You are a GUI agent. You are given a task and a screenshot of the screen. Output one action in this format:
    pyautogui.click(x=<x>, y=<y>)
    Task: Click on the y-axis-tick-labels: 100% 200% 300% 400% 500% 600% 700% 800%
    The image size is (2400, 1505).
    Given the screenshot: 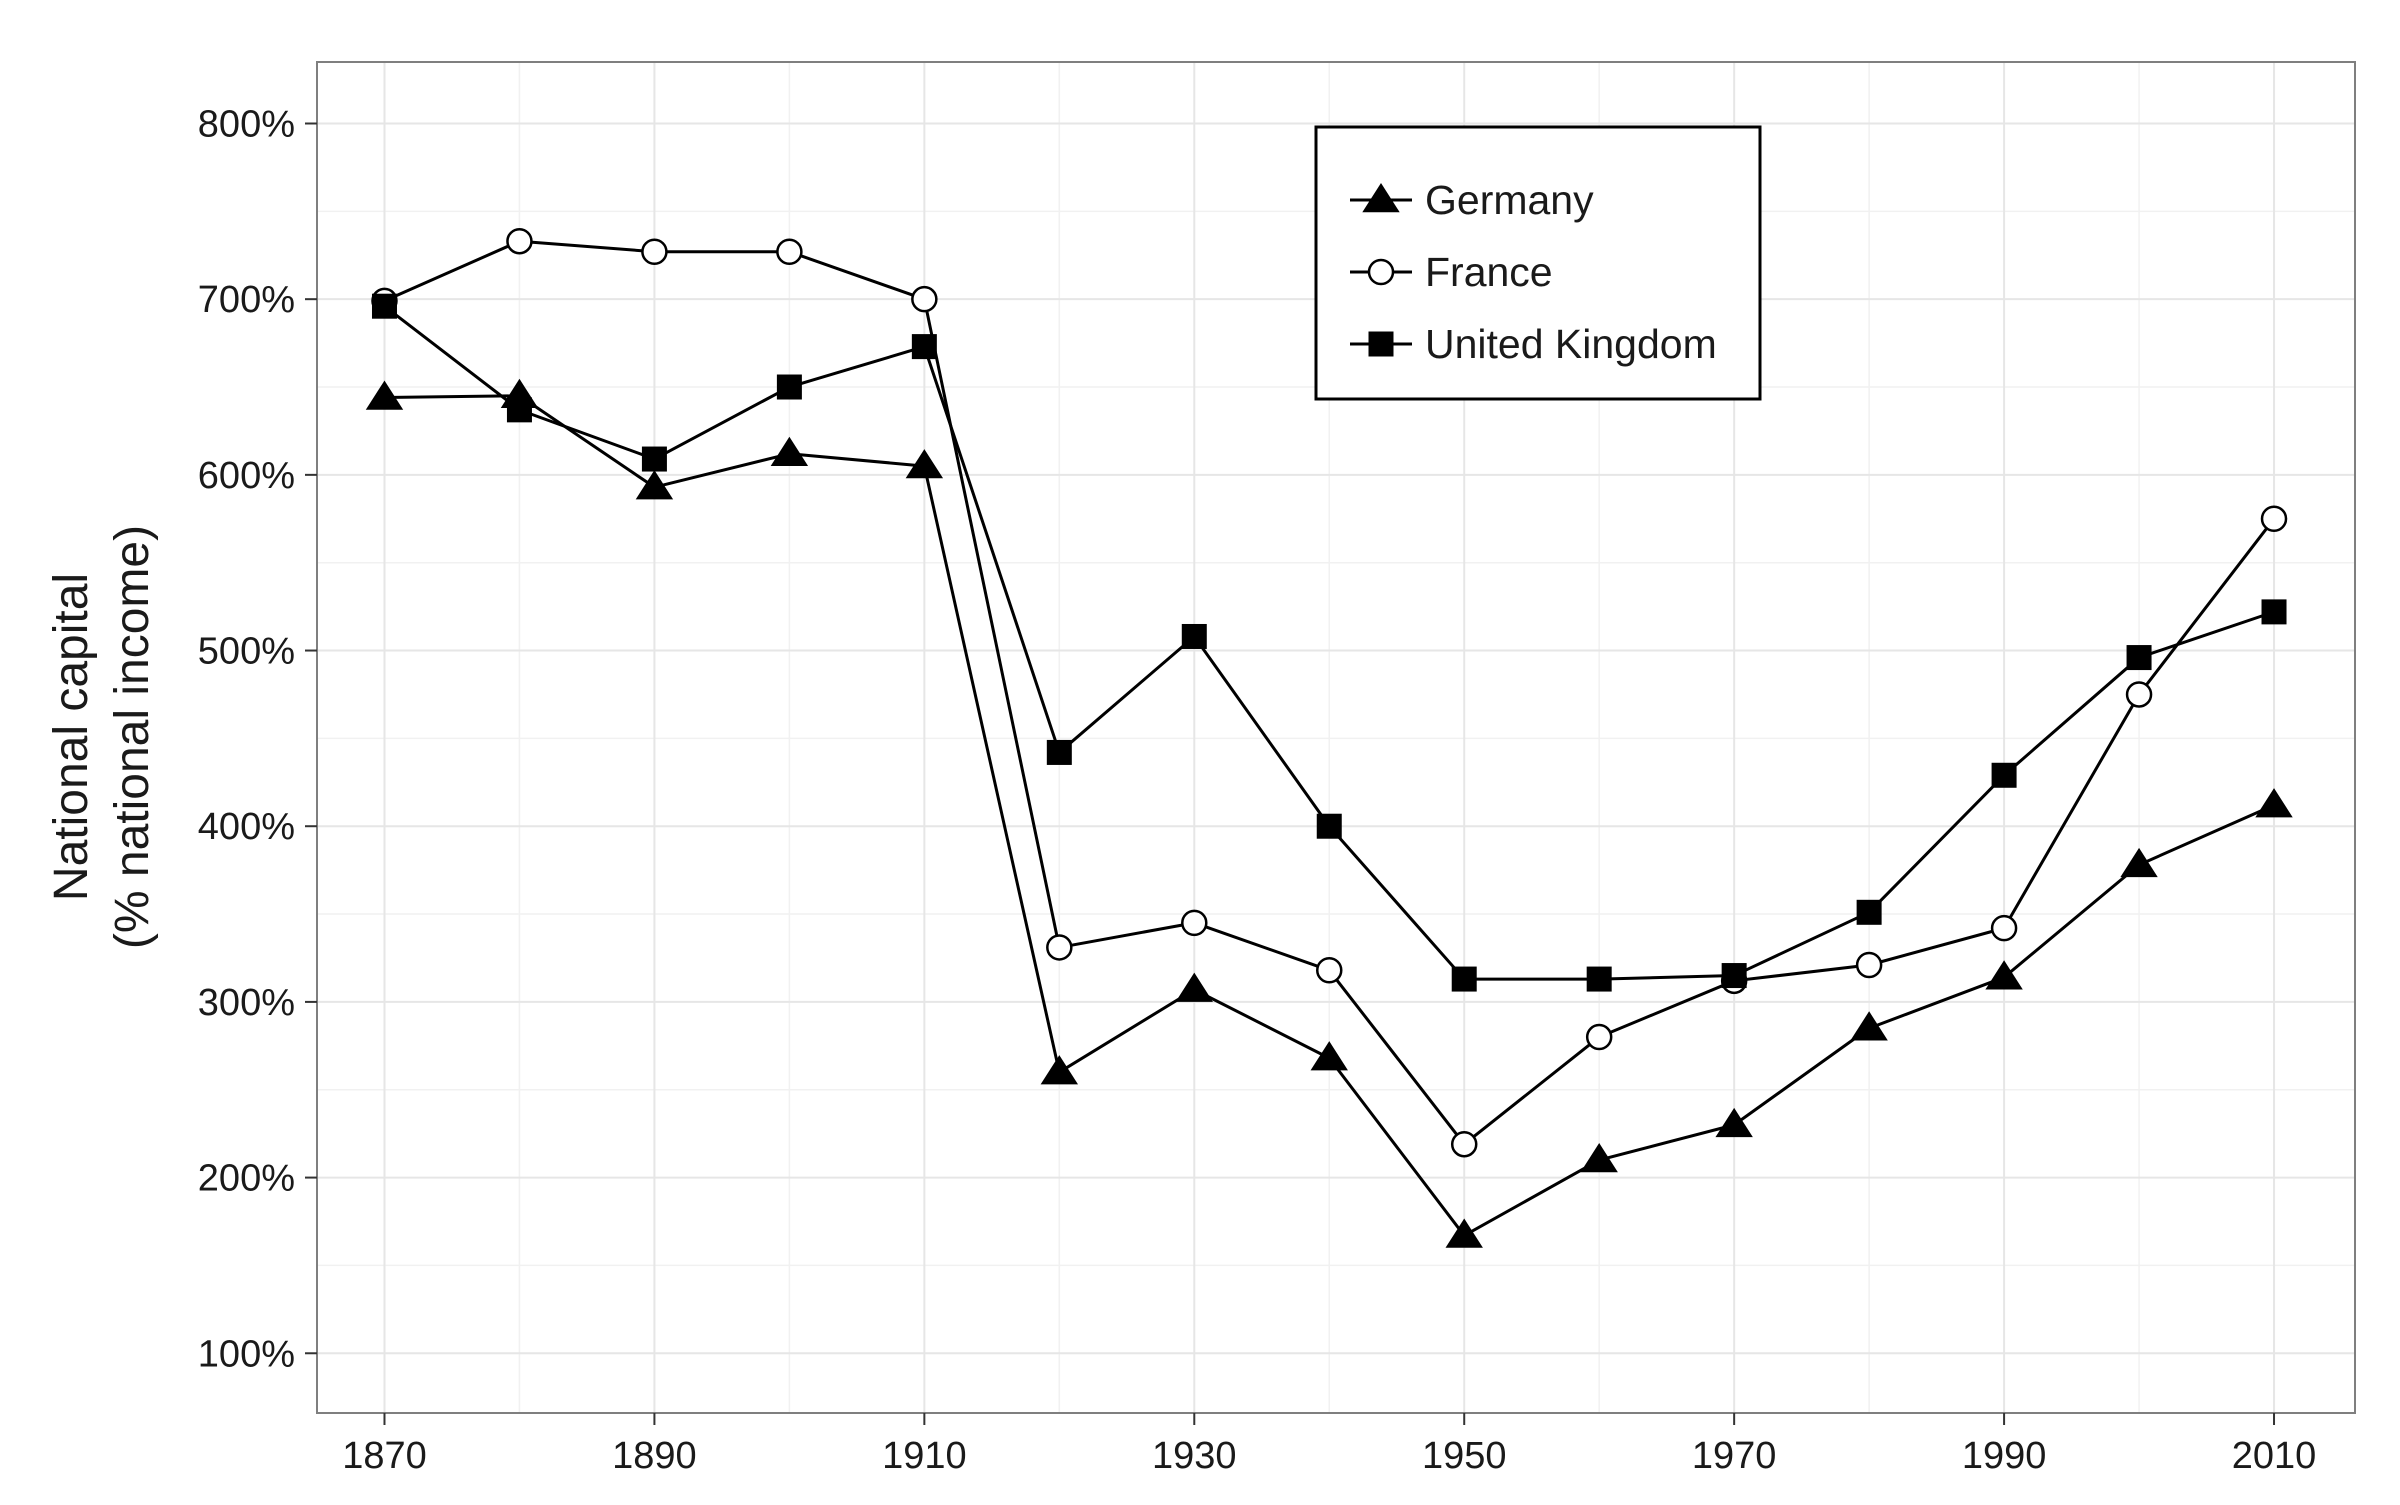 What is the action you would take?
    pyautogui.click(x=246, y=739)
    